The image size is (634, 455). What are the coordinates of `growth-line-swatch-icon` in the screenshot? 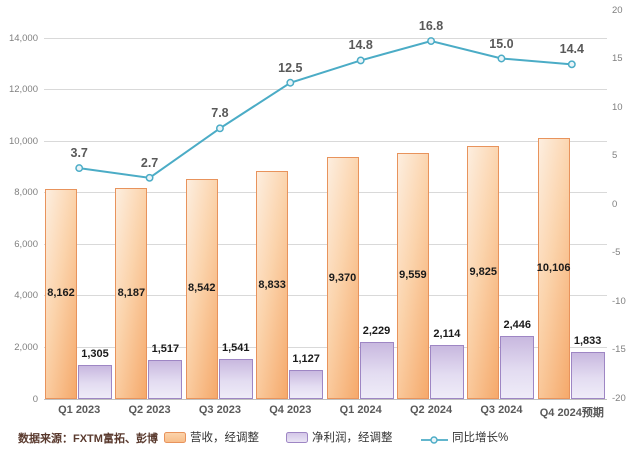 It's located at (434, 438).